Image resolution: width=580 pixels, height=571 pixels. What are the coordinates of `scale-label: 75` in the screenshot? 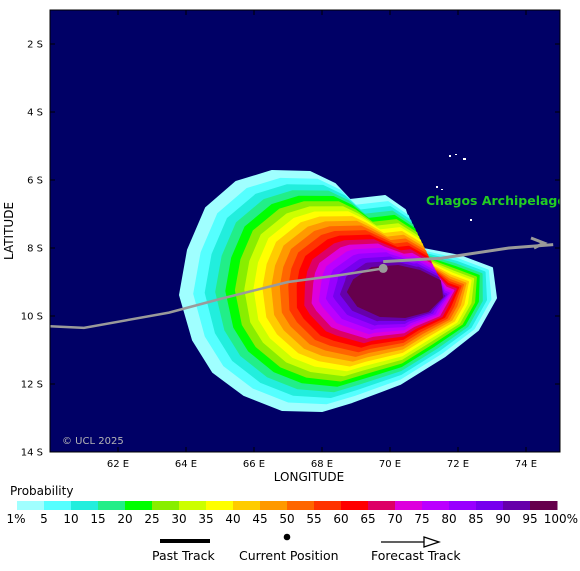 It's located at (421, 519).